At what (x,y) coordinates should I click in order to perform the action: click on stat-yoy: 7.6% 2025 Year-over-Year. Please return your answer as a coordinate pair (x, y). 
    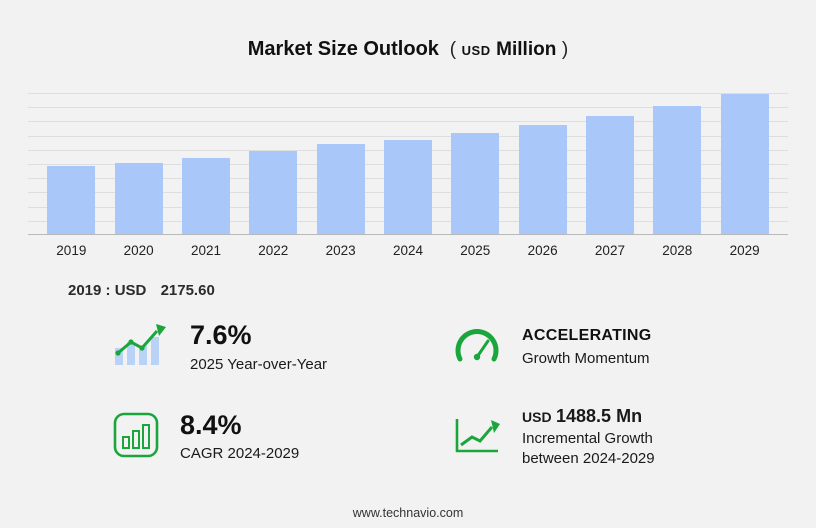
    Looking at the image, I should click on (282, 347).